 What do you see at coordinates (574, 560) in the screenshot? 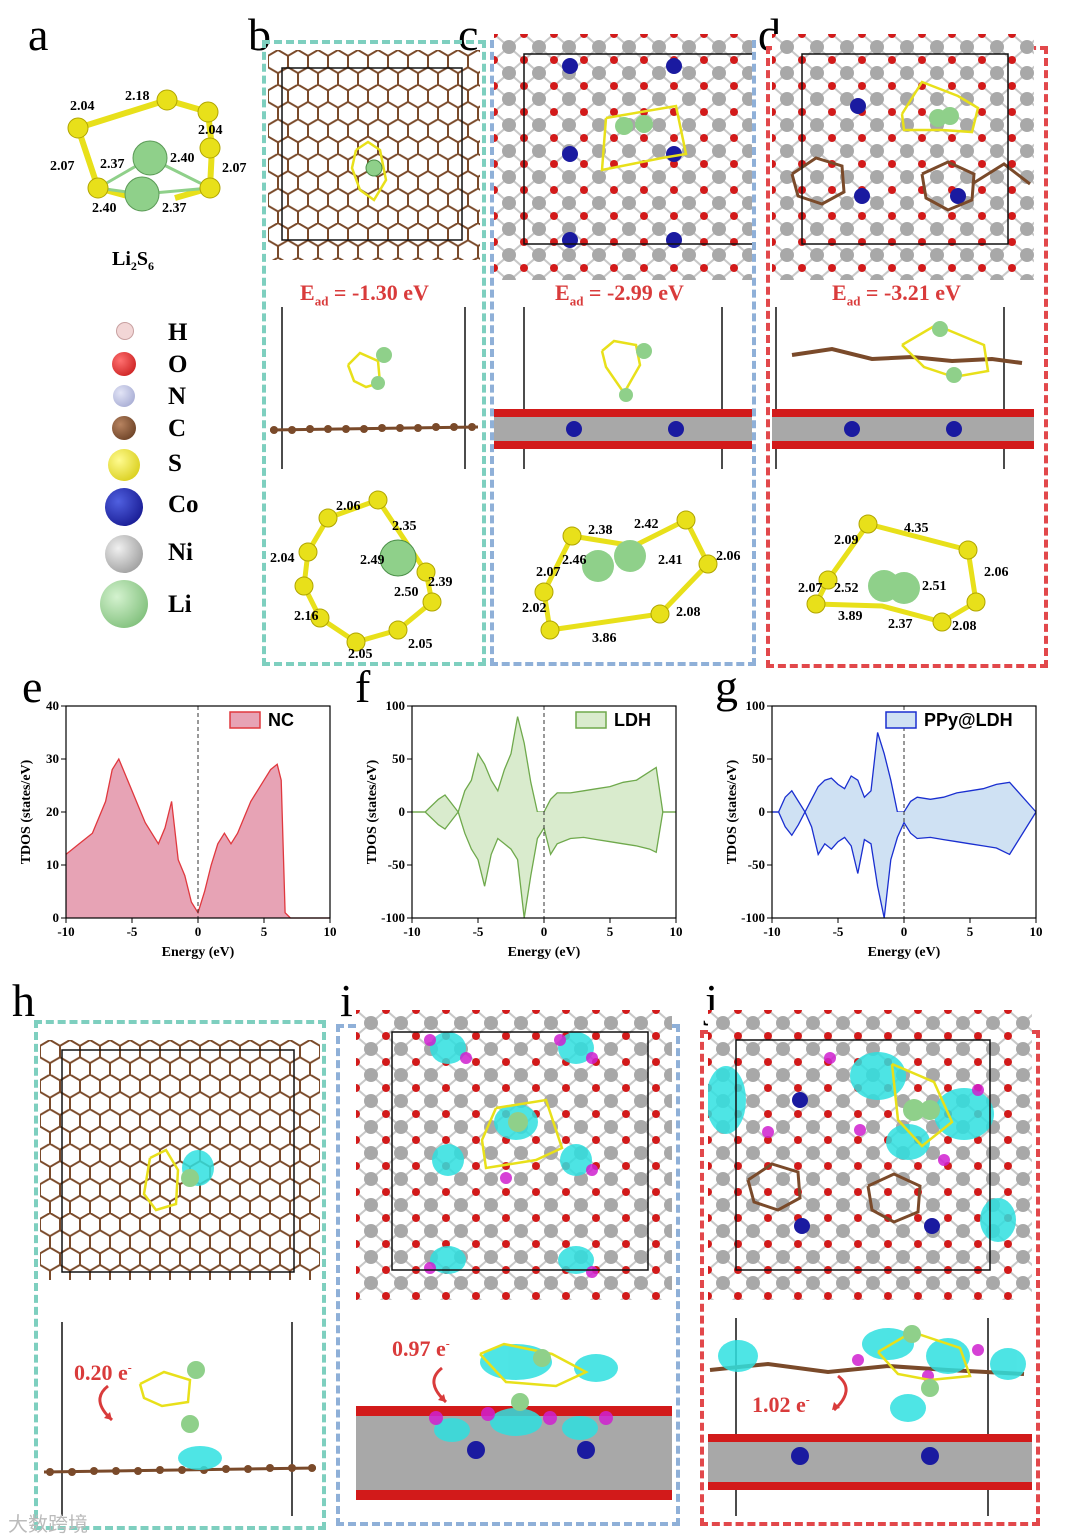
I see `bond-length: 2.46` at bounding box center [574, 560].